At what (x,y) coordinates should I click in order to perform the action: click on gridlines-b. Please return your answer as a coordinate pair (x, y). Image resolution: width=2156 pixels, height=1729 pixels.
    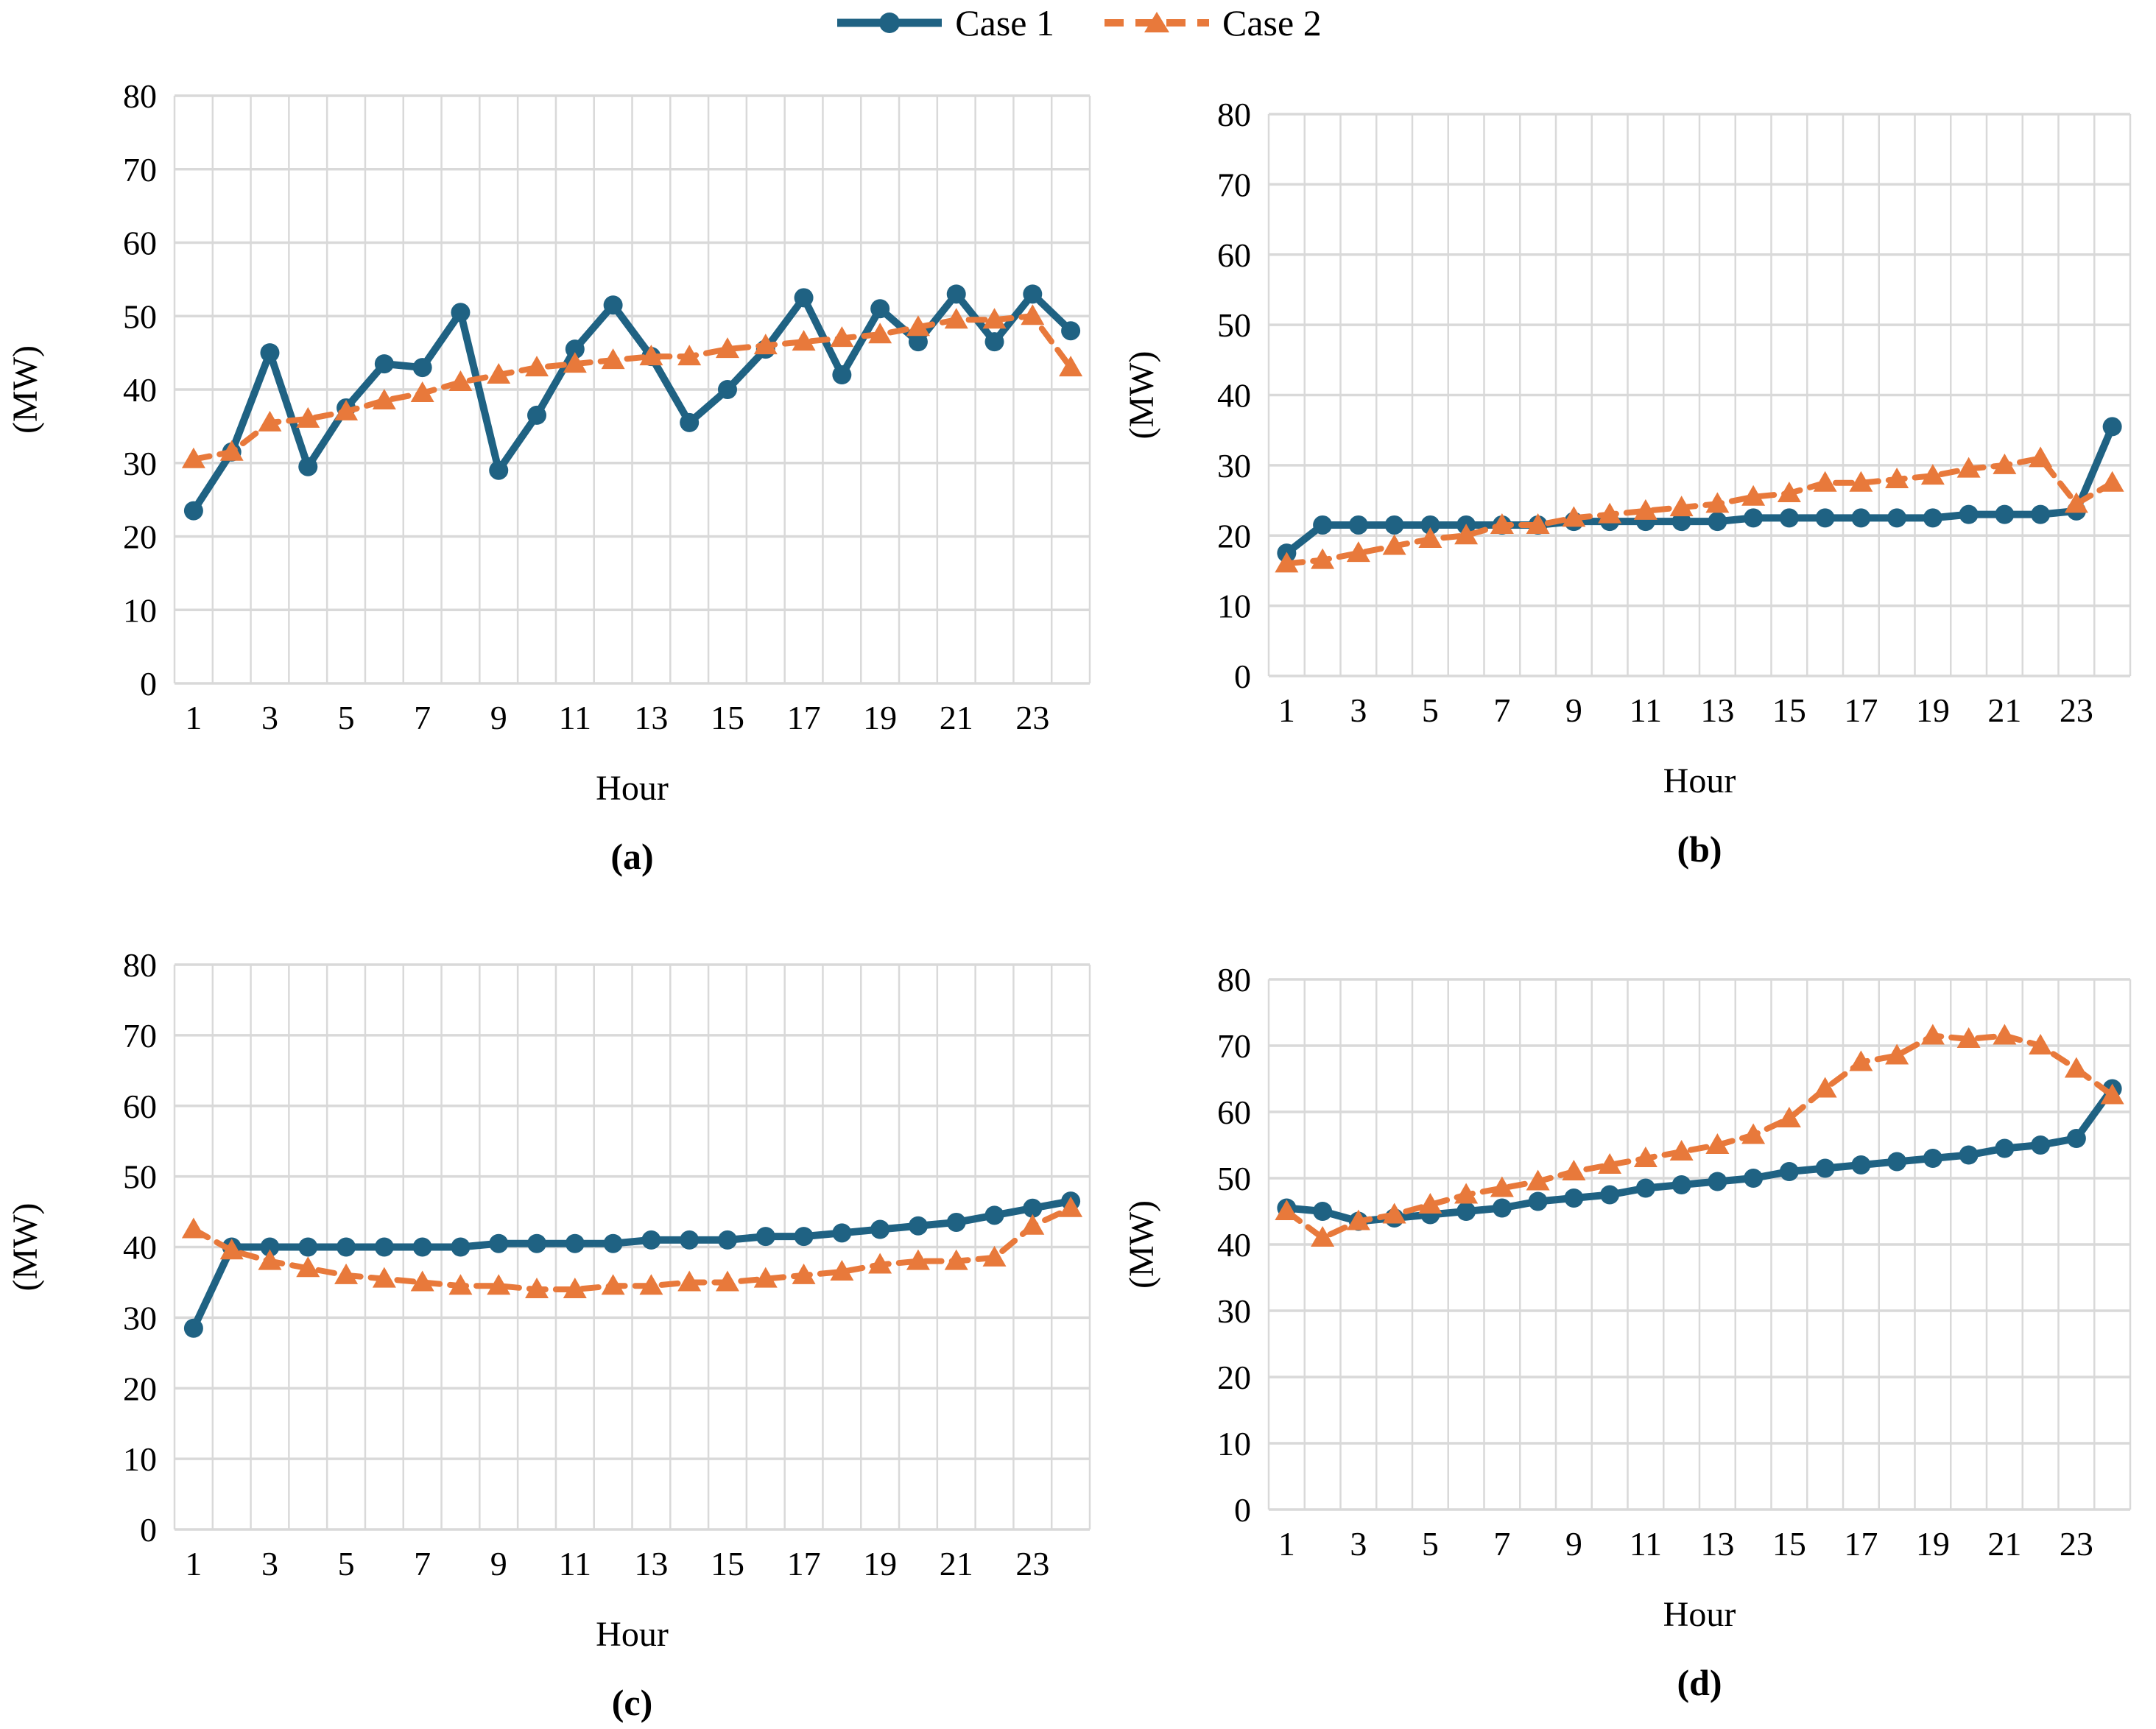
    Looking at the image, I should click on (1699, 395).